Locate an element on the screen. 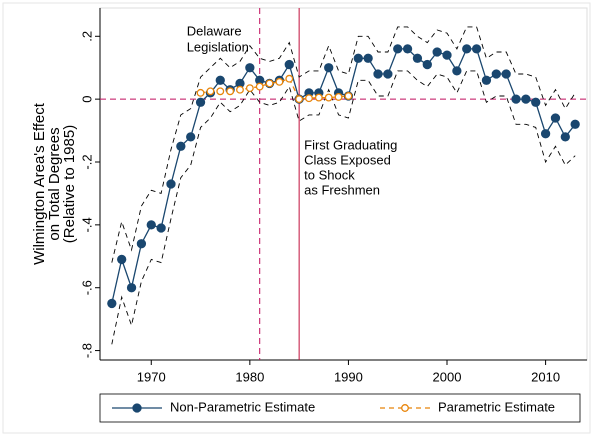 This screenshot has height=442, width=594. legend-label: Parametric Estimate is located at coordinates (496, 406).